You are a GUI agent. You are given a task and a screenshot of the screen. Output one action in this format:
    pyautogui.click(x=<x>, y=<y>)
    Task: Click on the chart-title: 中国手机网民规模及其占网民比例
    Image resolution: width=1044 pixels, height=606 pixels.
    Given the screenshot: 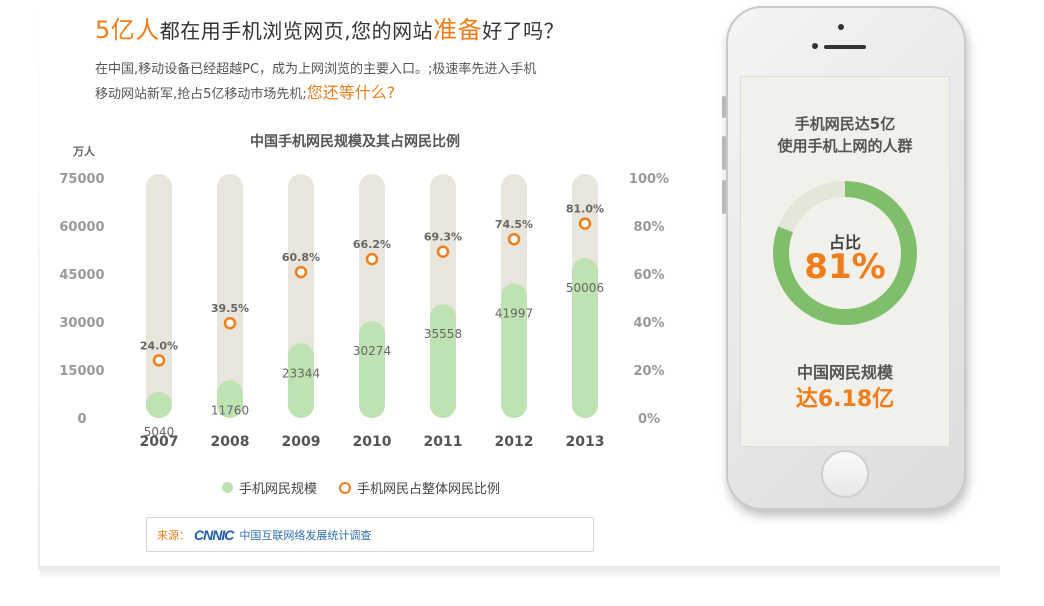 What is the action you would take?
    pyautogui.click(x=355, y=142)
    